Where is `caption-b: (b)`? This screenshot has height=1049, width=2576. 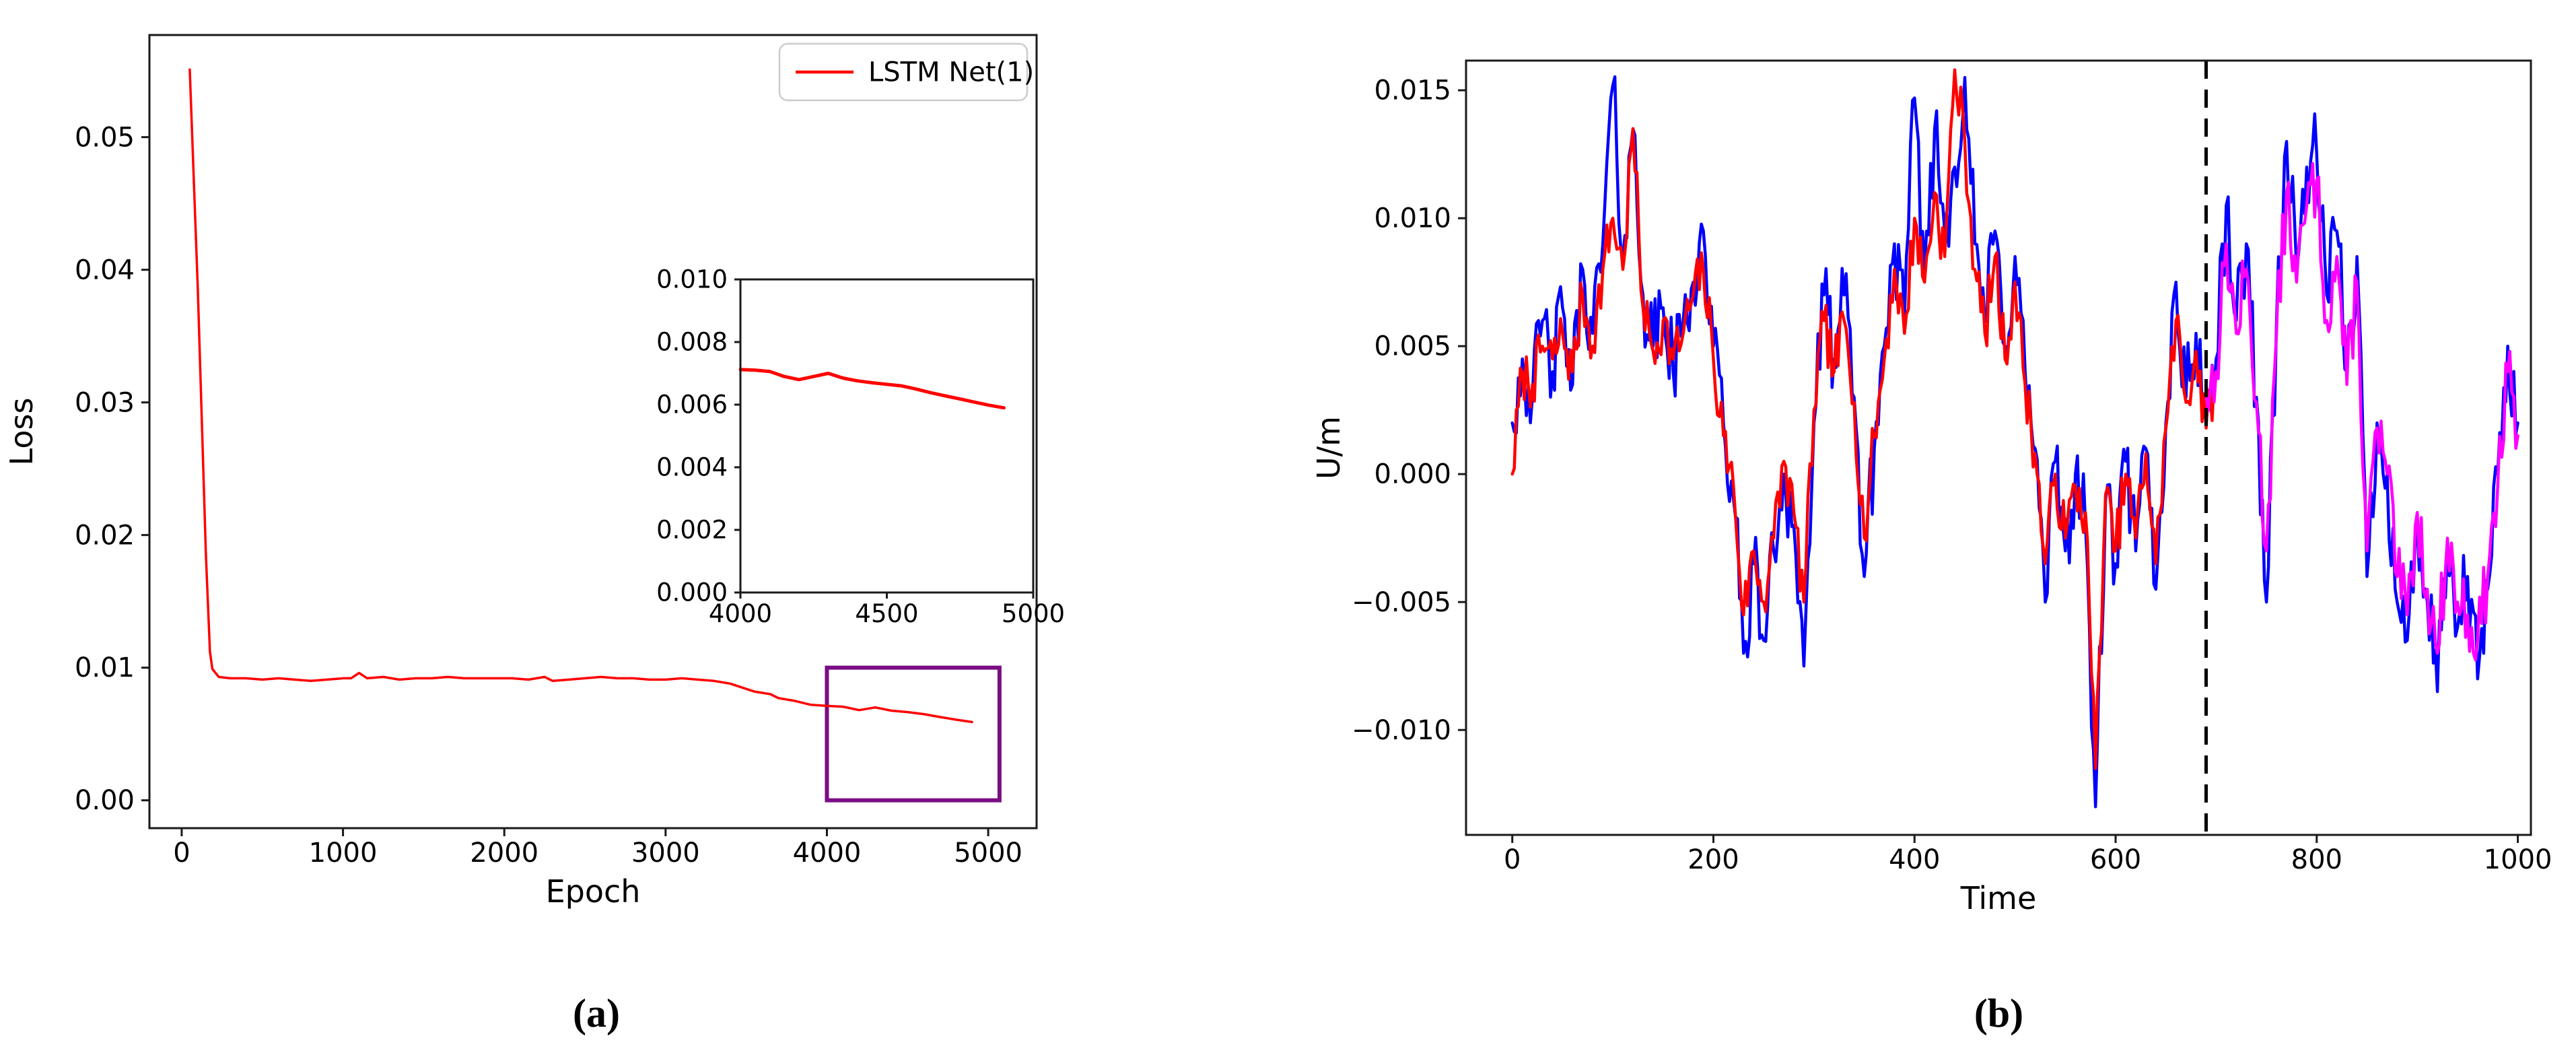 caption-b: (b) is located at coordinates (1999, 1013).